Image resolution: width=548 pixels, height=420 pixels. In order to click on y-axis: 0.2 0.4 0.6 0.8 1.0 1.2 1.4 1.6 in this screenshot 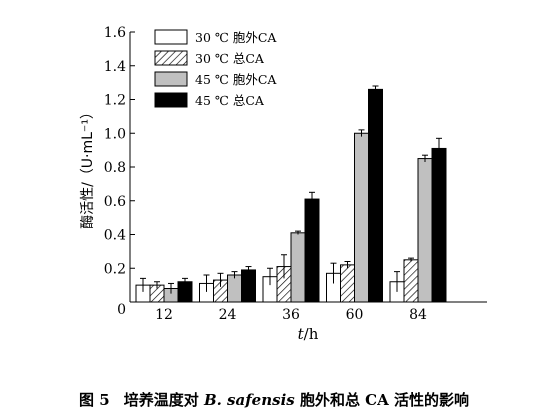, I will do `click(119, 163)`.